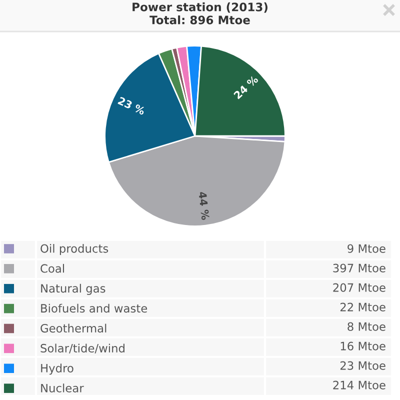 The height and width of the screenshot is (400, 400). I want to click on data-label: 23 Mtoe, so click(363, 365).